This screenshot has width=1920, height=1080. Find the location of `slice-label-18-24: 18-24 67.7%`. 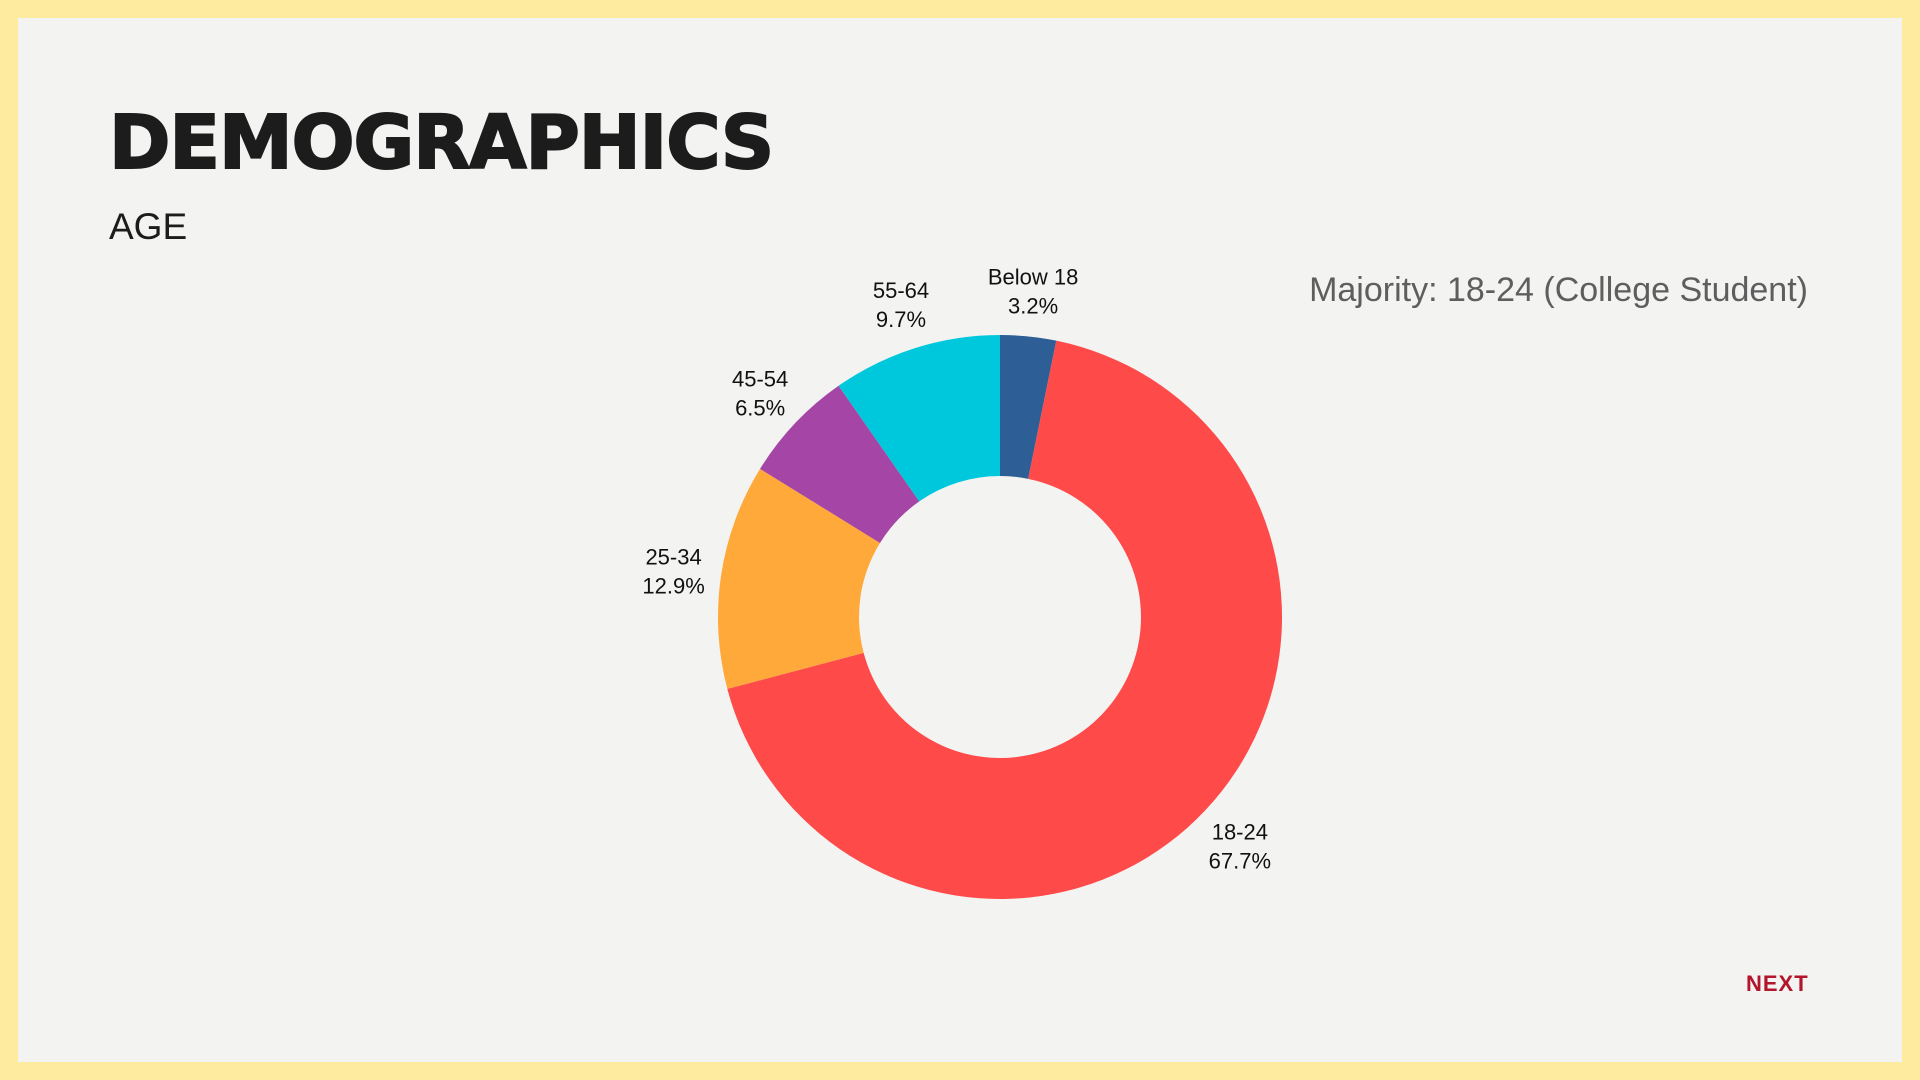

slice-label-18-24: 18-24 67.7% is located at coordinates (1240, 847).